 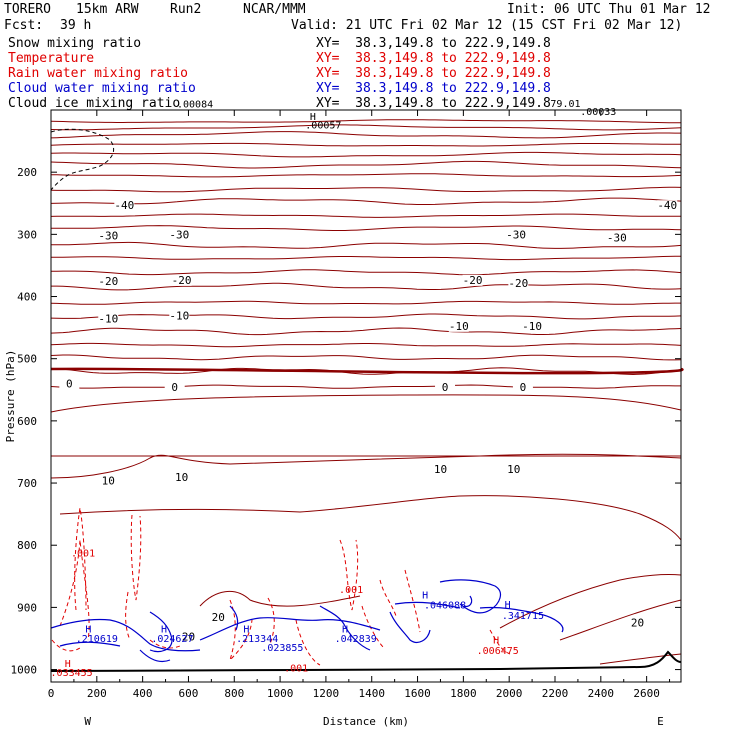 What do you see at coordinates (609, 9) in the screenshot?
I see `init-time: Init: 06 UTC Thu 01 Mar 12` at bounding box center [609, 9].